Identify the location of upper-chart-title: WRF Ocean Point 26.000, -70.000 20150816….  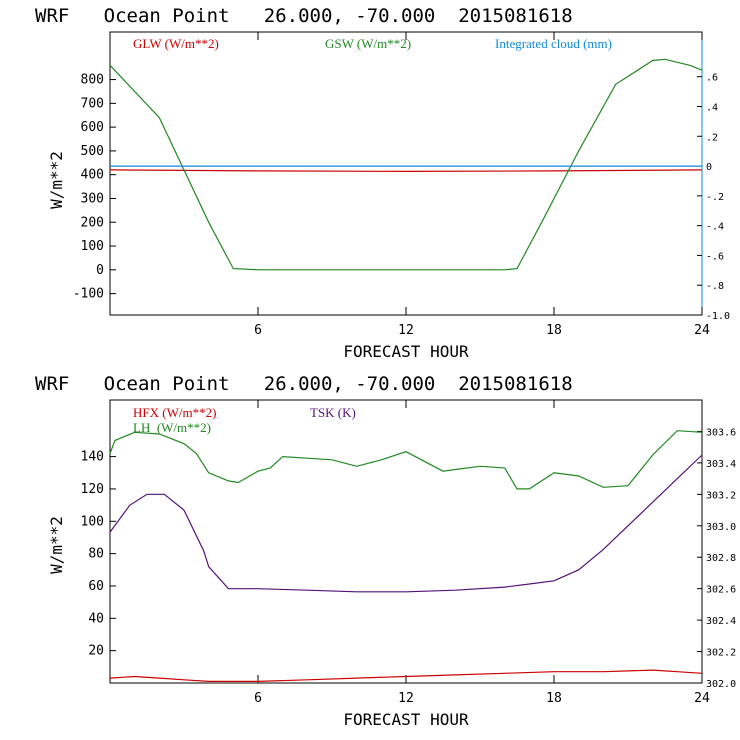
(304, 16).